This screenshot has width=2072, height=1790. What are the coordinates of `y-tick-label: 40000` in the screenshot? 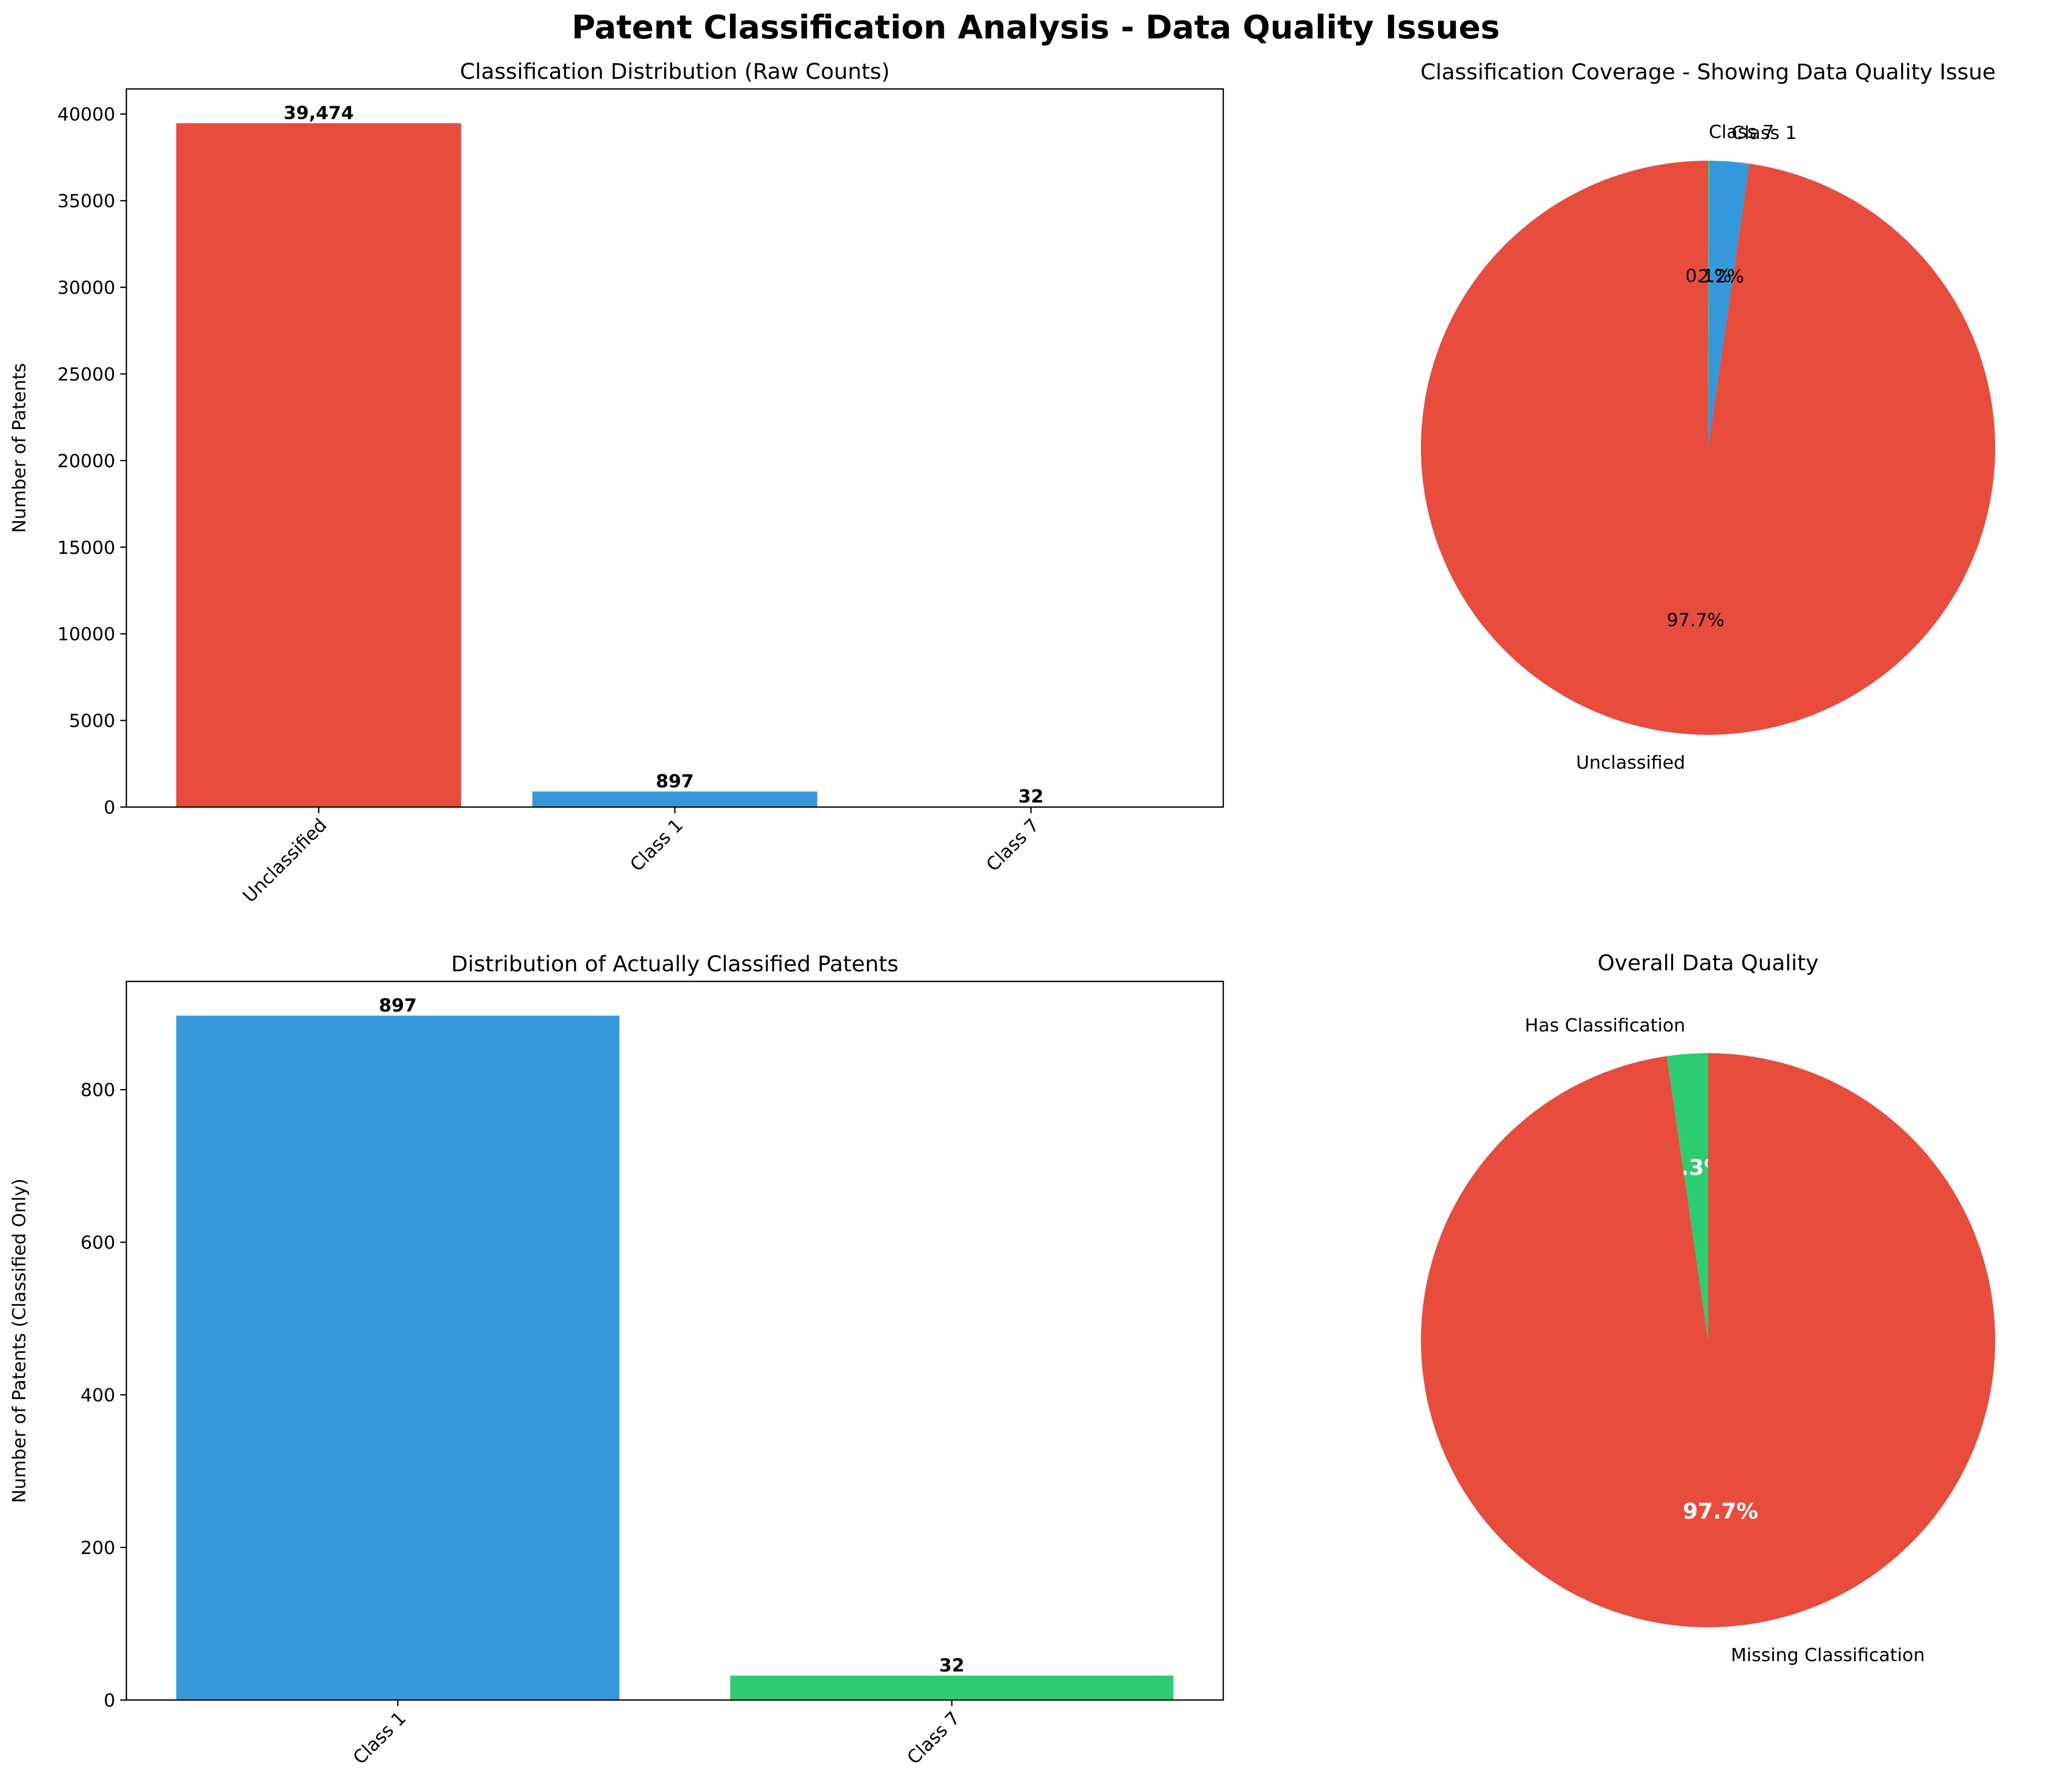 It's located at (86, 115).